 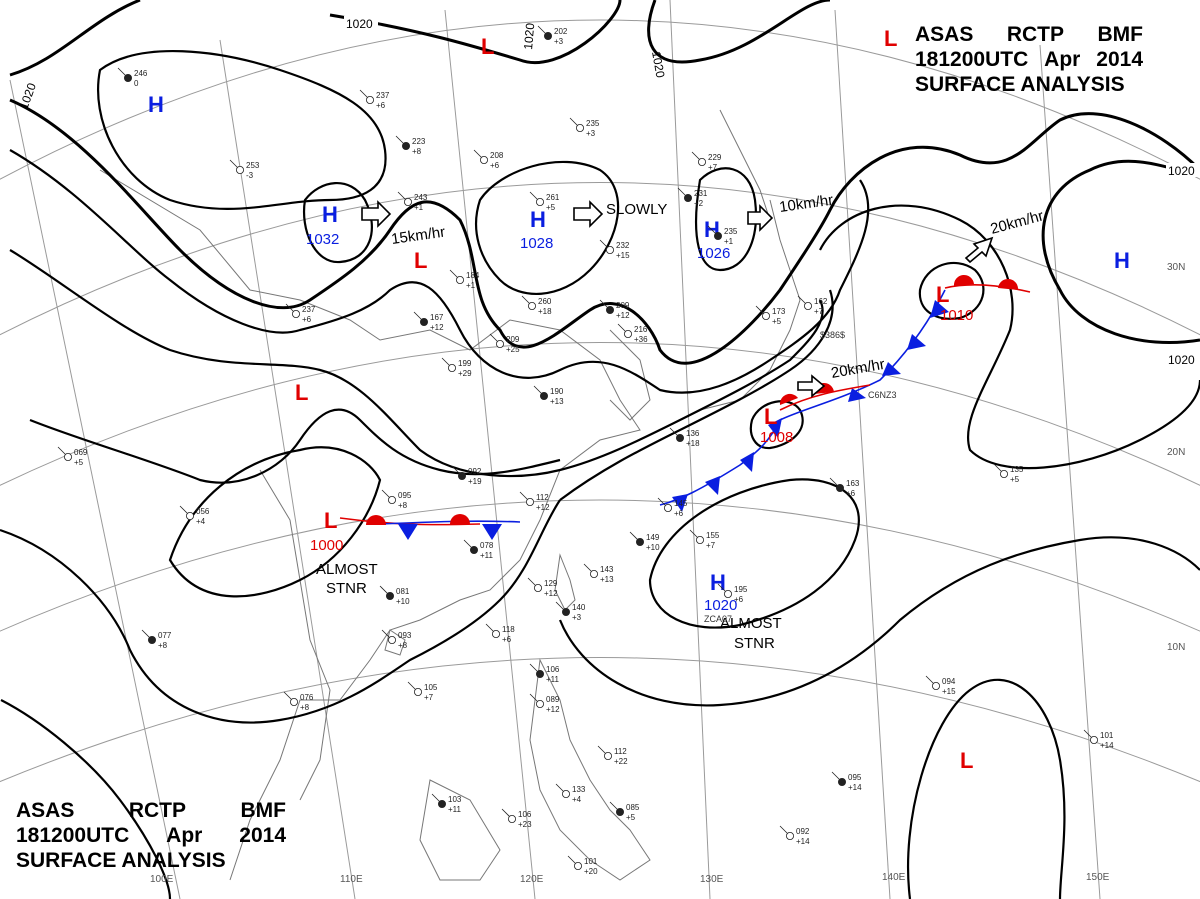 I want to click on station-tendency: +22, so click(x=621, y=761).